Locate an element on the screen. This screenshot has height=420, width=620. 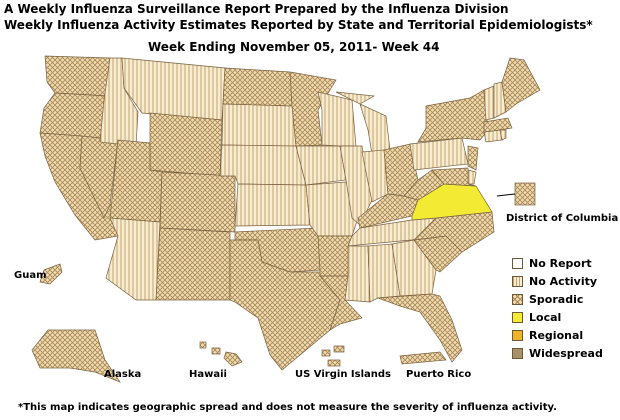
state-WA is located at coordinates (77, 76).